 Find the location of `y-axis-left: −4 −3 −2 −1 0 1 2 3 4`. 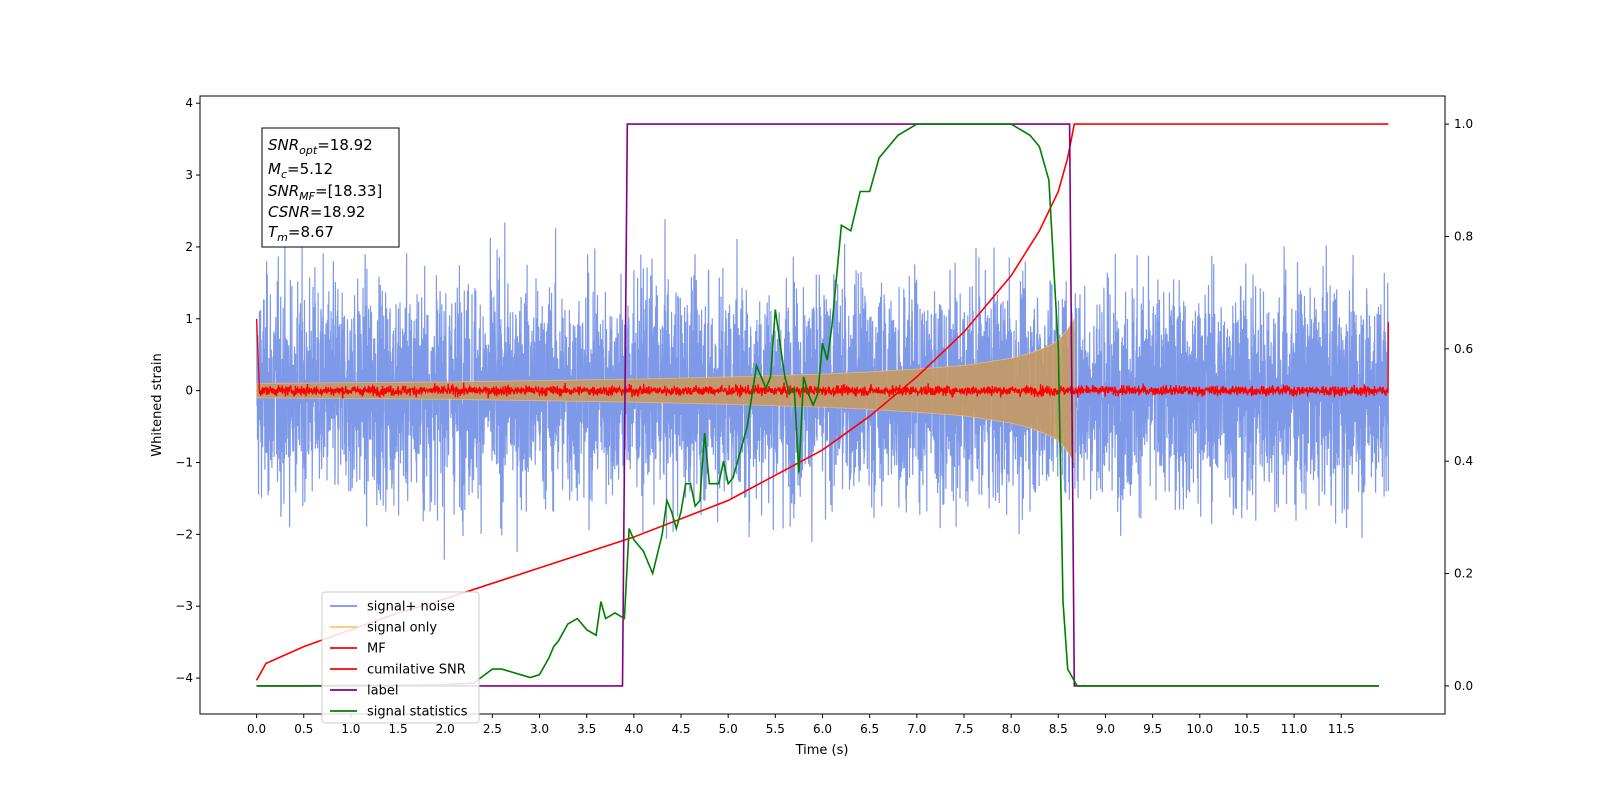

y-axis-left: −4 −3 −2 −1 0 1 2 3 4 is located at coordinates (187, 390).